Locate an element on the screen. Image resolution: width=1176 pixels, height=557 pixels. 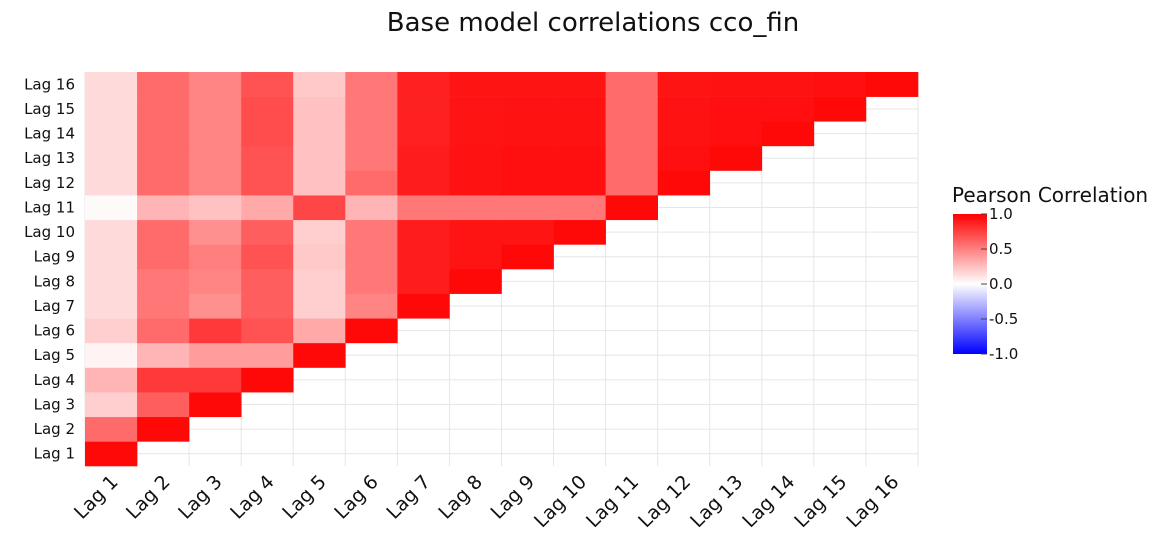
y-tick-label: Lag 4 is located at coordinates (54, 380).